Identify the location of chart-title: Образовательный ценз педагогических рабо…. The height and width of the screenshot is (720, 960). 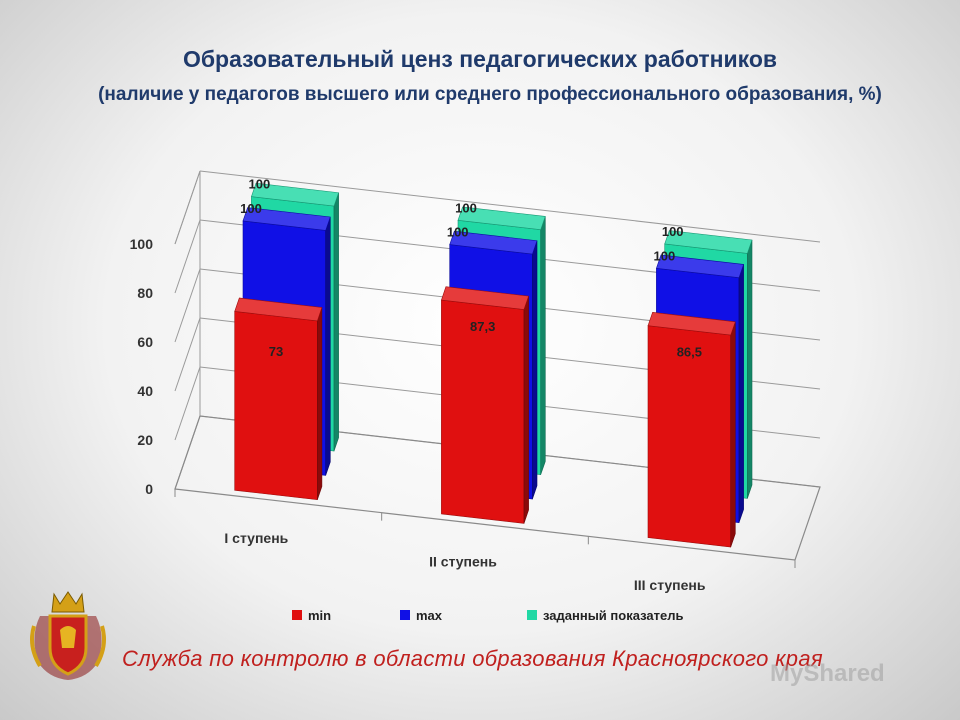
(480, 59).